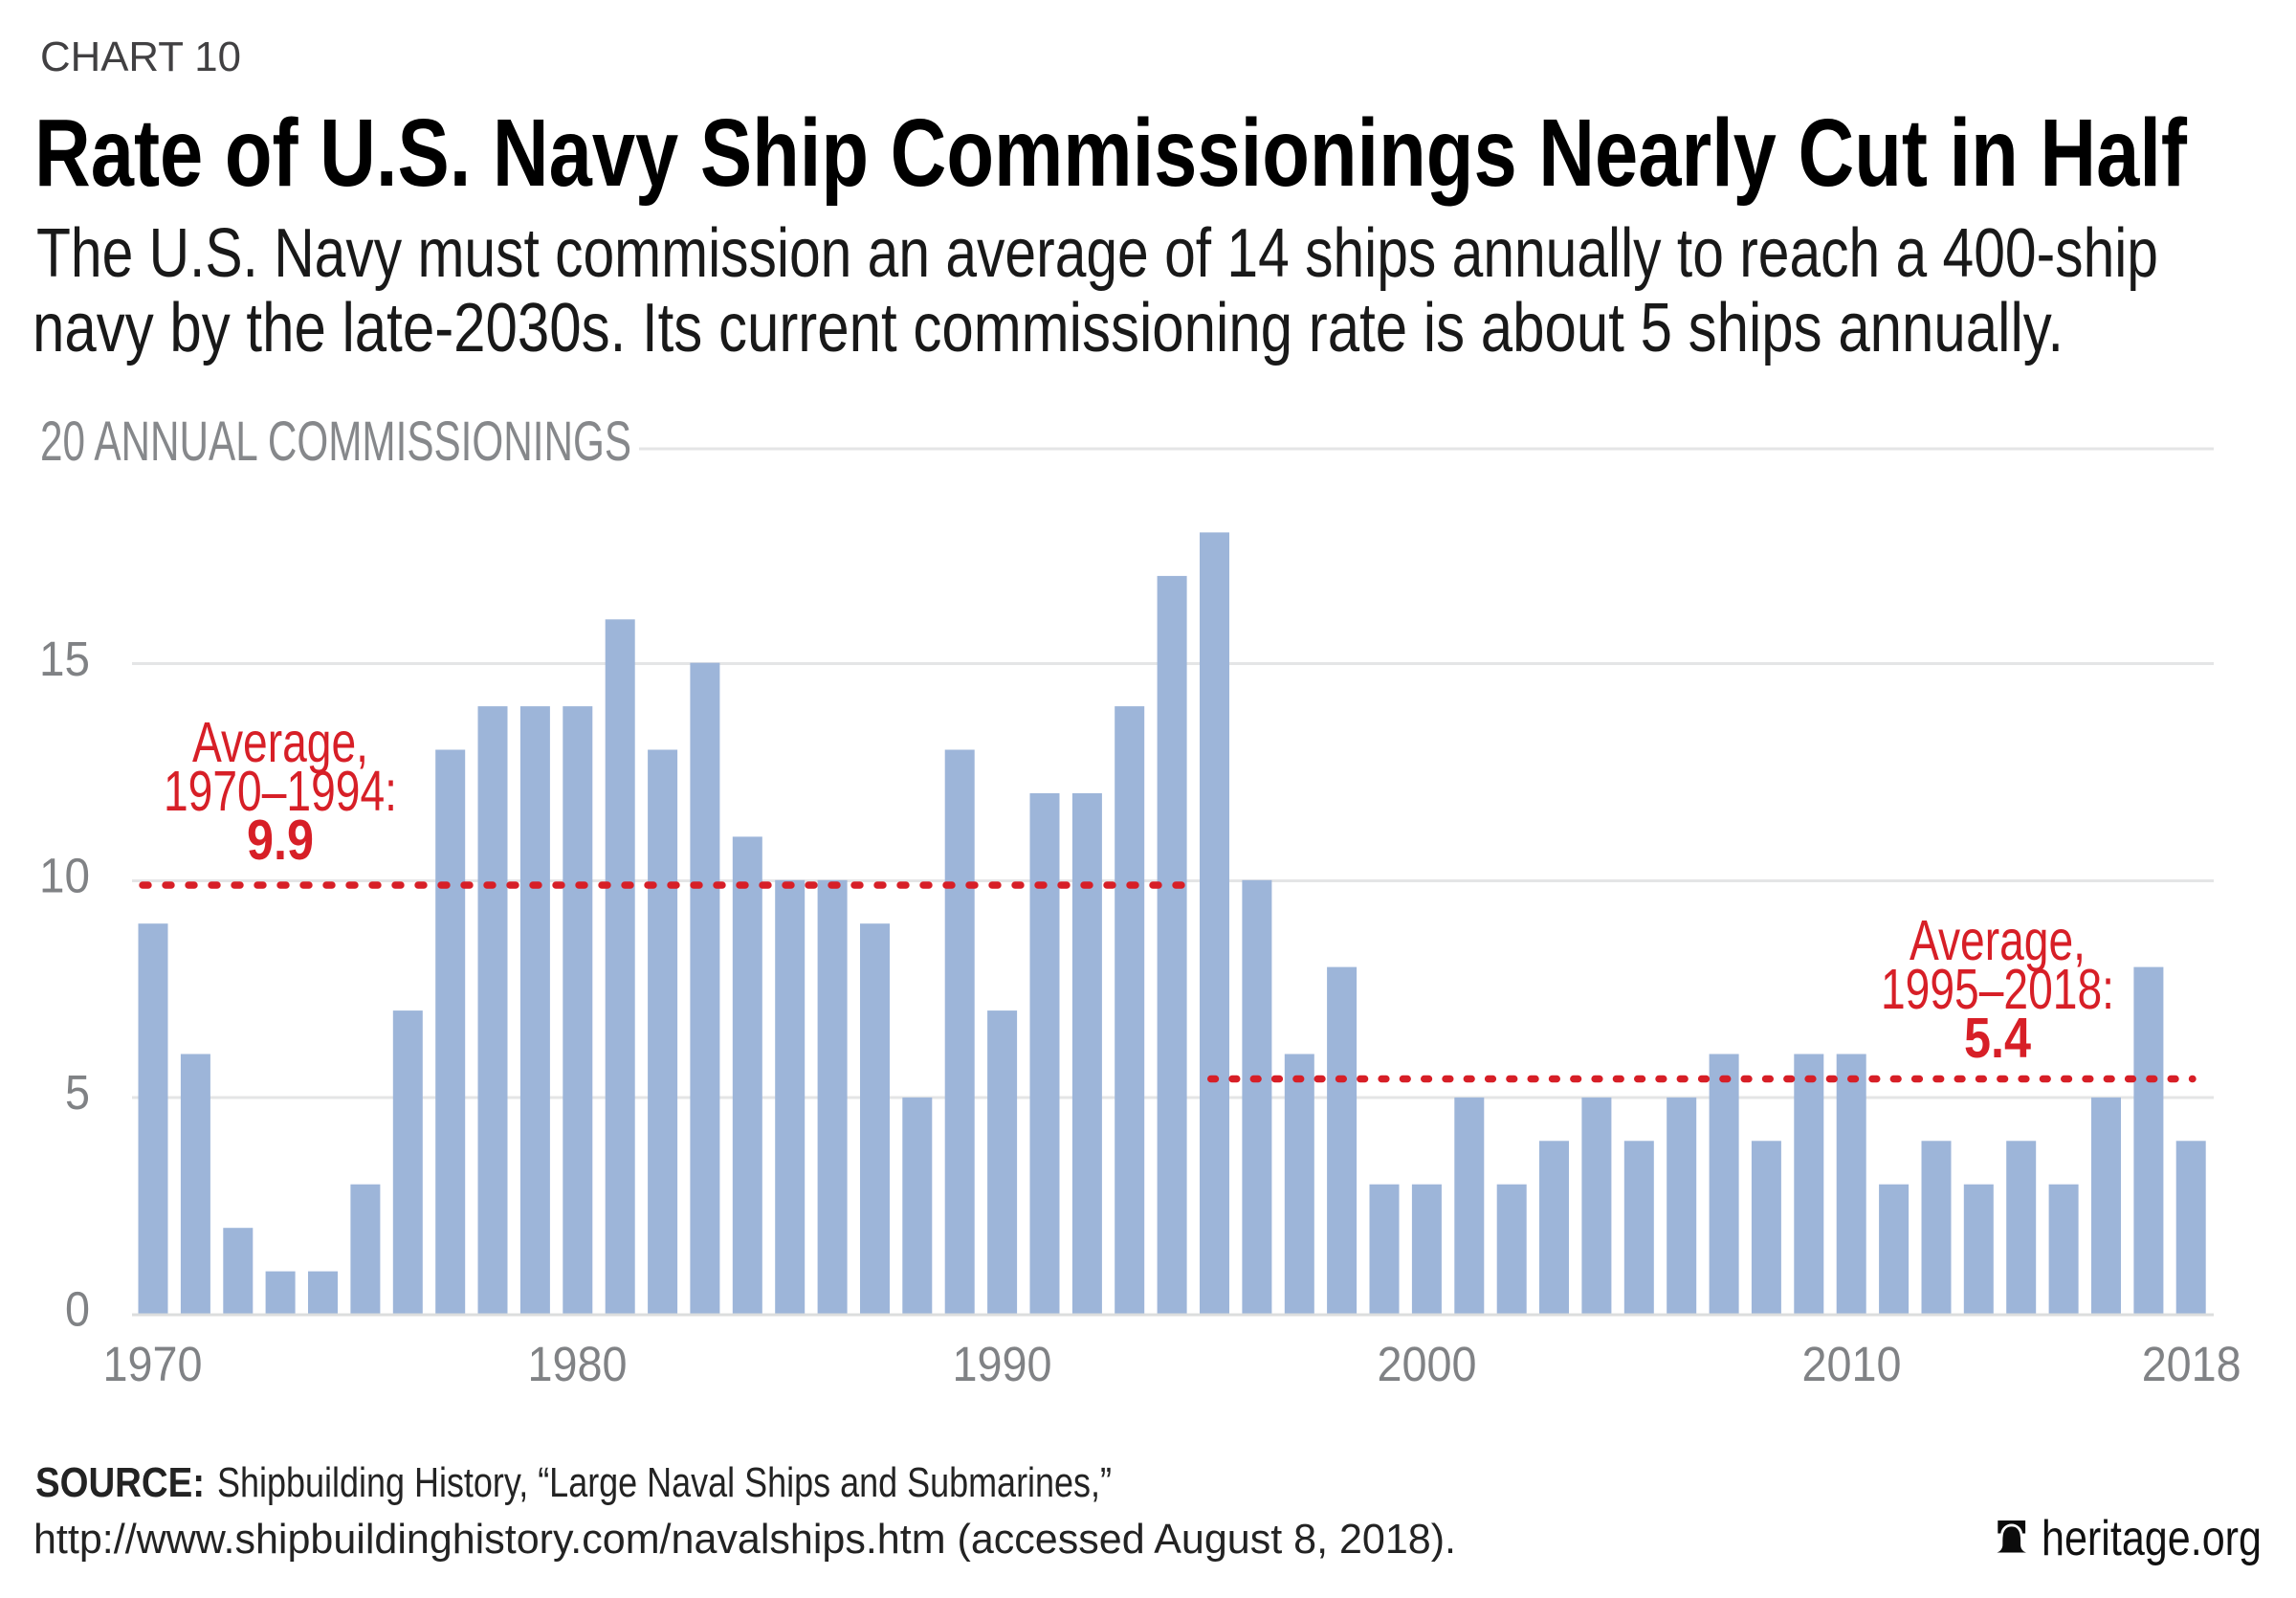  I want to click on svg-text: 5, so click(78, 1092).